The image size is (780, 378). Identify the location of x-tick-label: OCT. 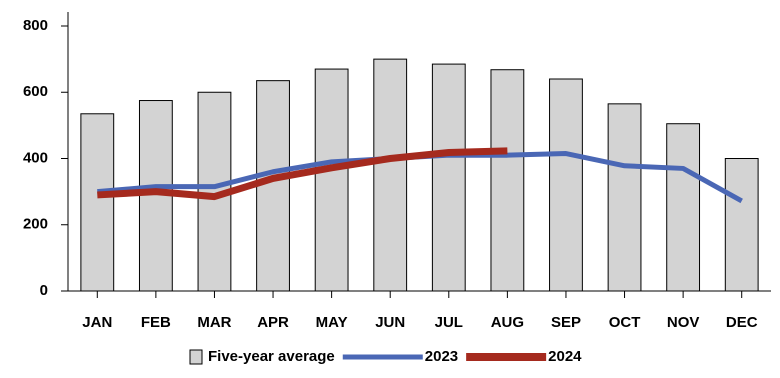
(625, 322).